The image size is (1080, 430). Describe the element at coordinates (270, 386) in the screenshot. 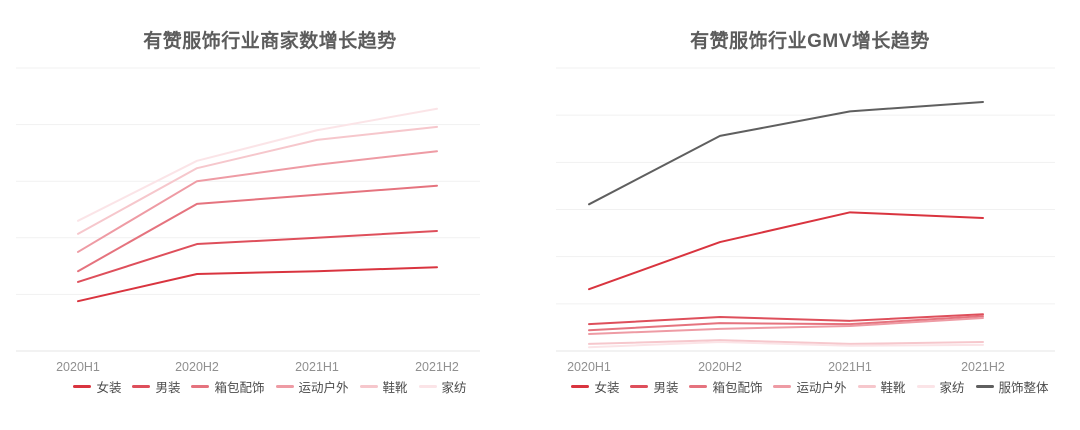

I see `merchant-count-chart-legend: 女装 男装 箱包配饰 运动户外 鞋靴 家纺` at that location.